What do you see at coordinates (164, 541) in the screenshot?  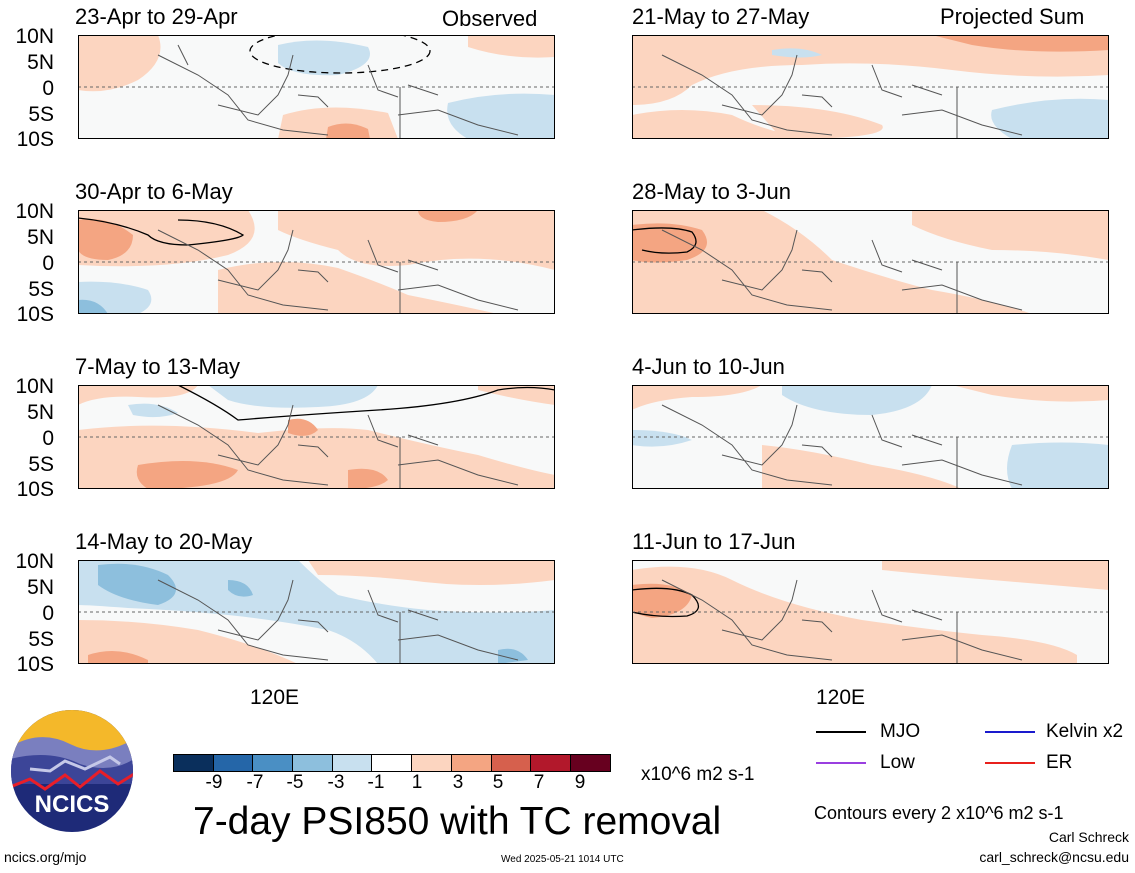 I see `panel-title: 14-May to 20-May` at bounding box center [164, 541].